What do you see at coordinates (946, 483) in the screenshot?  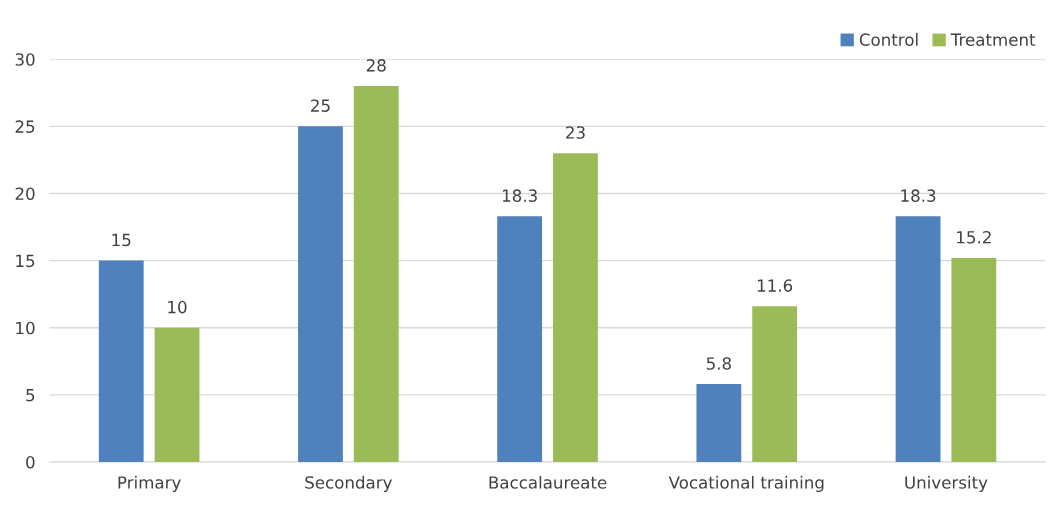 I see `x-tick-label: University` at bounding box center [946, 483].